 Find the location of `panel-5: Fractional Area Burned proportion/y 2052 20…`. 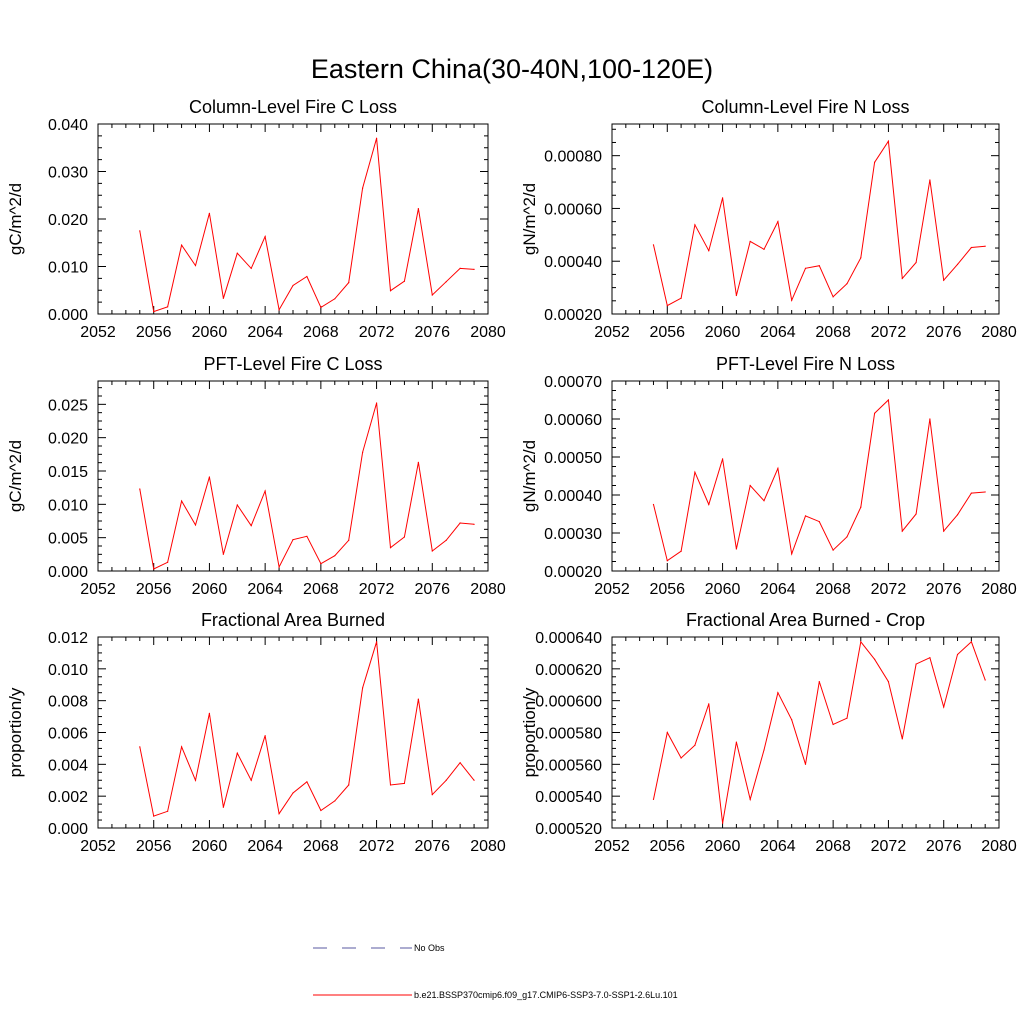

panel-5: Fractional Area Burned proportion/y 2052 20… is located at coordinates (256, 732).